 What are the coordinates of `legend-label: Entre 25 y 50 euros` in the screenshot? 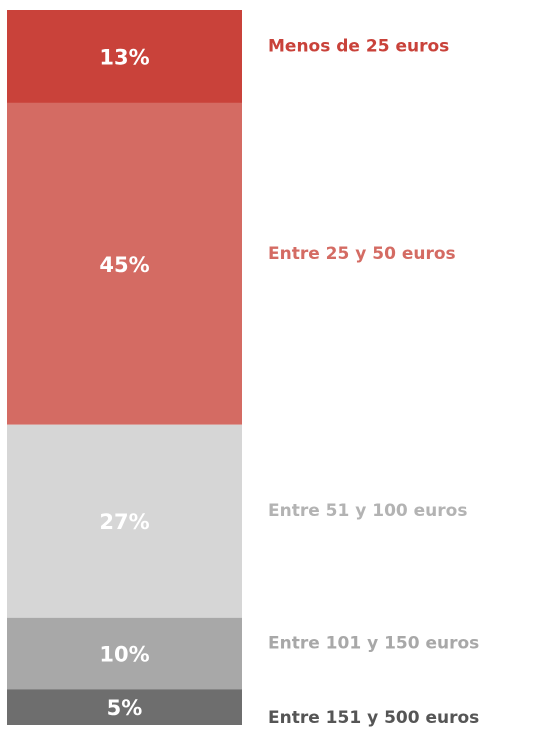 It's located at (362, 254).